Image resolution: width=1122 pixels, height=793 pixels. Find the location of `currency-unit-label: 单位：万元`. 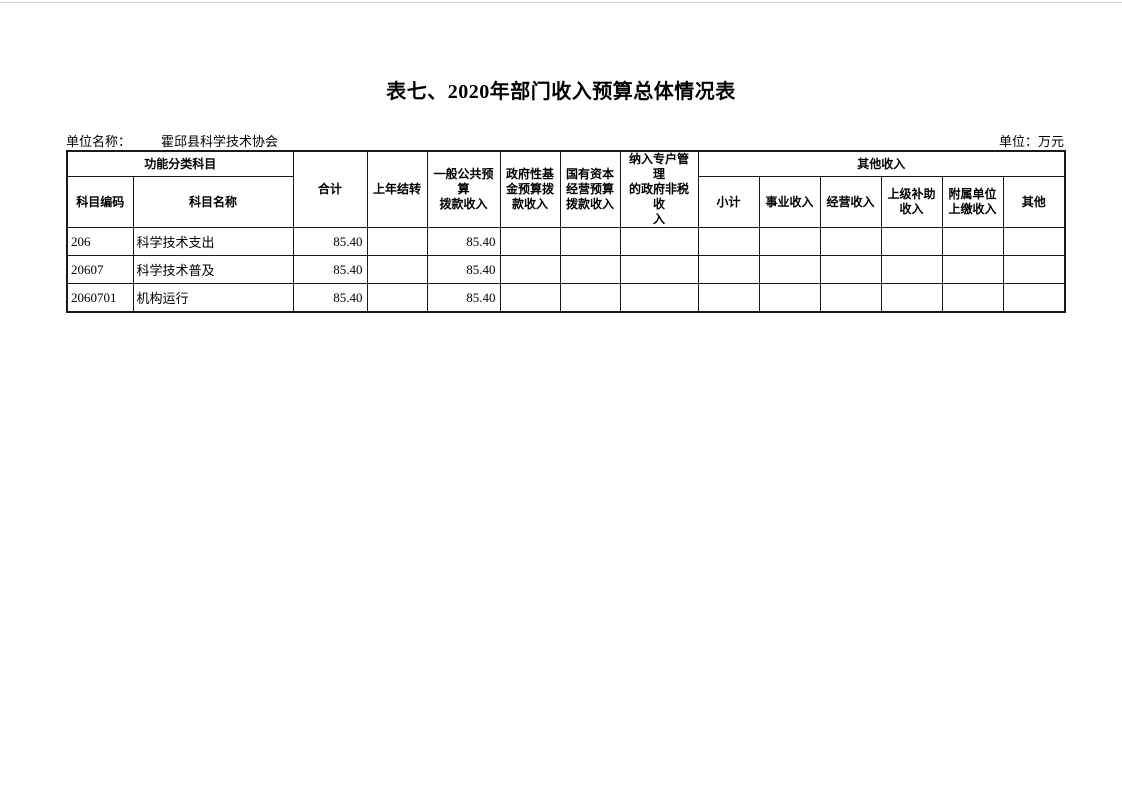

currency-unit-label: 单位：万元 is located at coordinates (1031, 141).